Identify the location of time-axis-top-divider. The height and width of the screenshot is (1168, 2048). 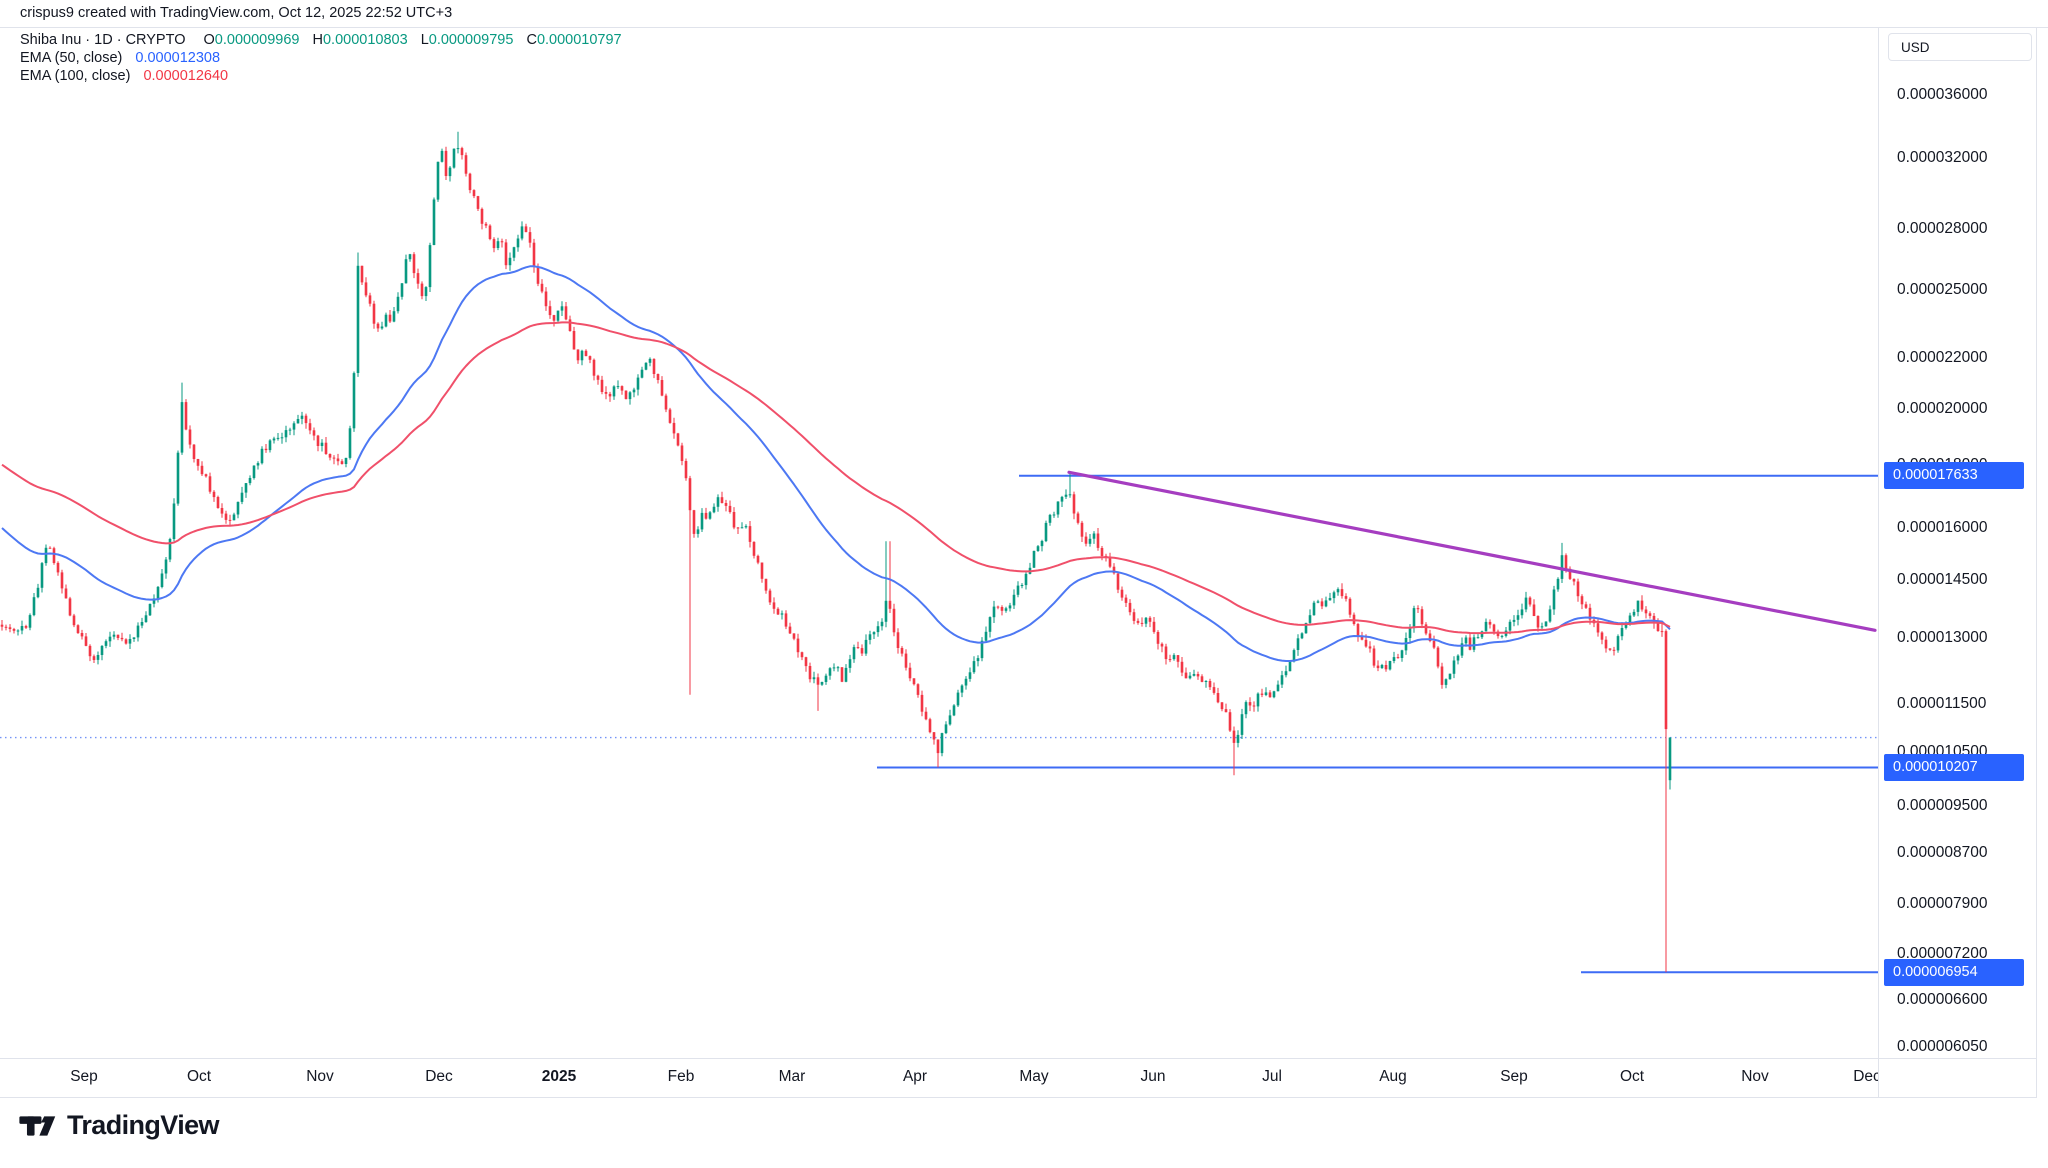
(1018, 1058).